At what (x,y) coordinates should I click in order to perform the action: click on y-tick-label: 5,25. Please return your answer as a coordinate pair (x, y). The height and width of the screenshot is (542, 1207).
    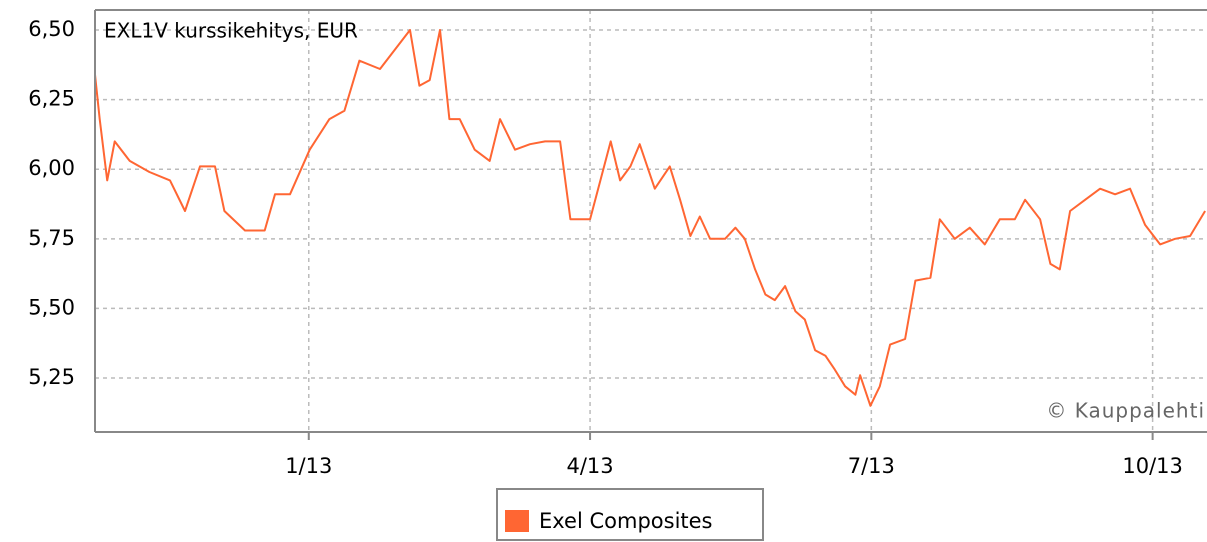
    Looking at the image, I should click on (51, 377).